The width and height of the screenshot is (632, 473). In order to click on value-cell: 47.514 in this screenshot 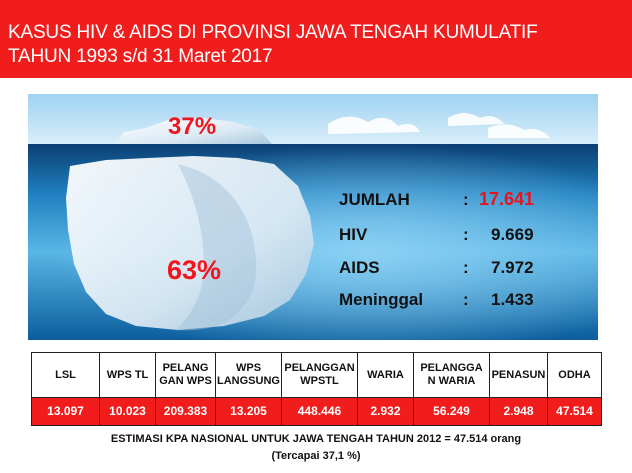, I will do `click(574, 411)`.